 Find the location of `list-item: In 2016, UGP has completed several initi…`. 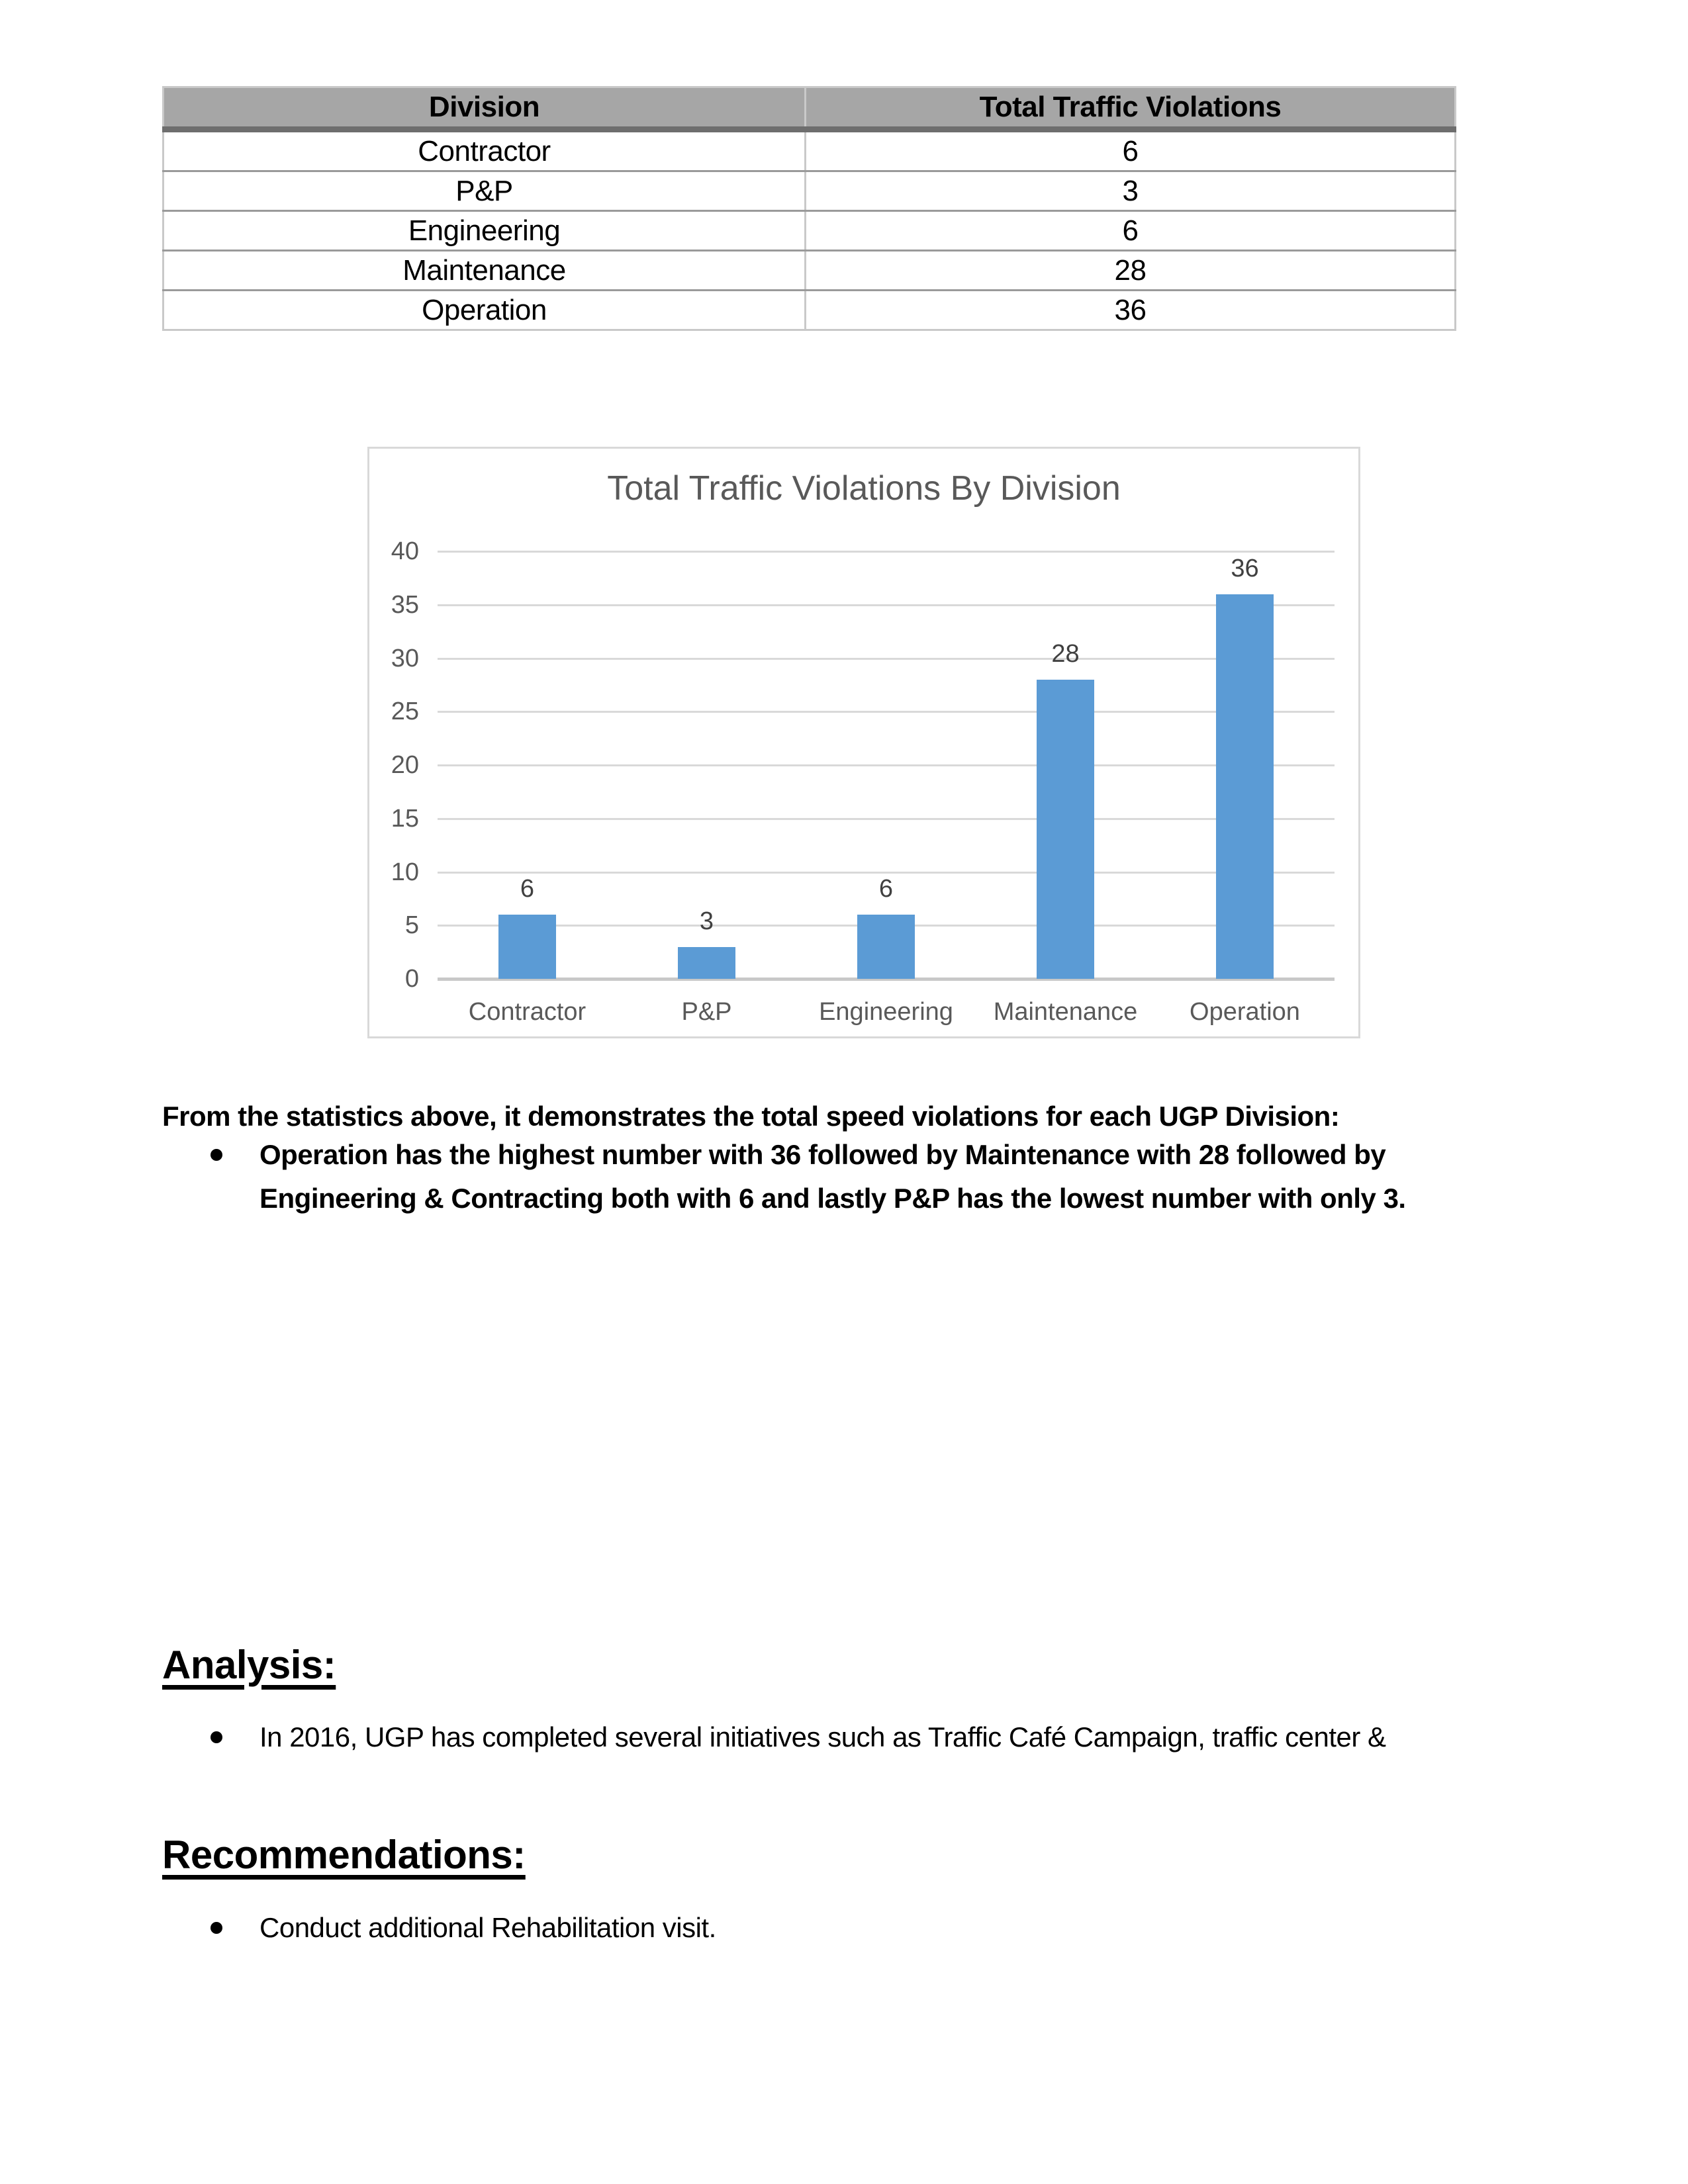

list-item: In 2016, UGP has completed several initi… is located at coordinates (798, 1737).